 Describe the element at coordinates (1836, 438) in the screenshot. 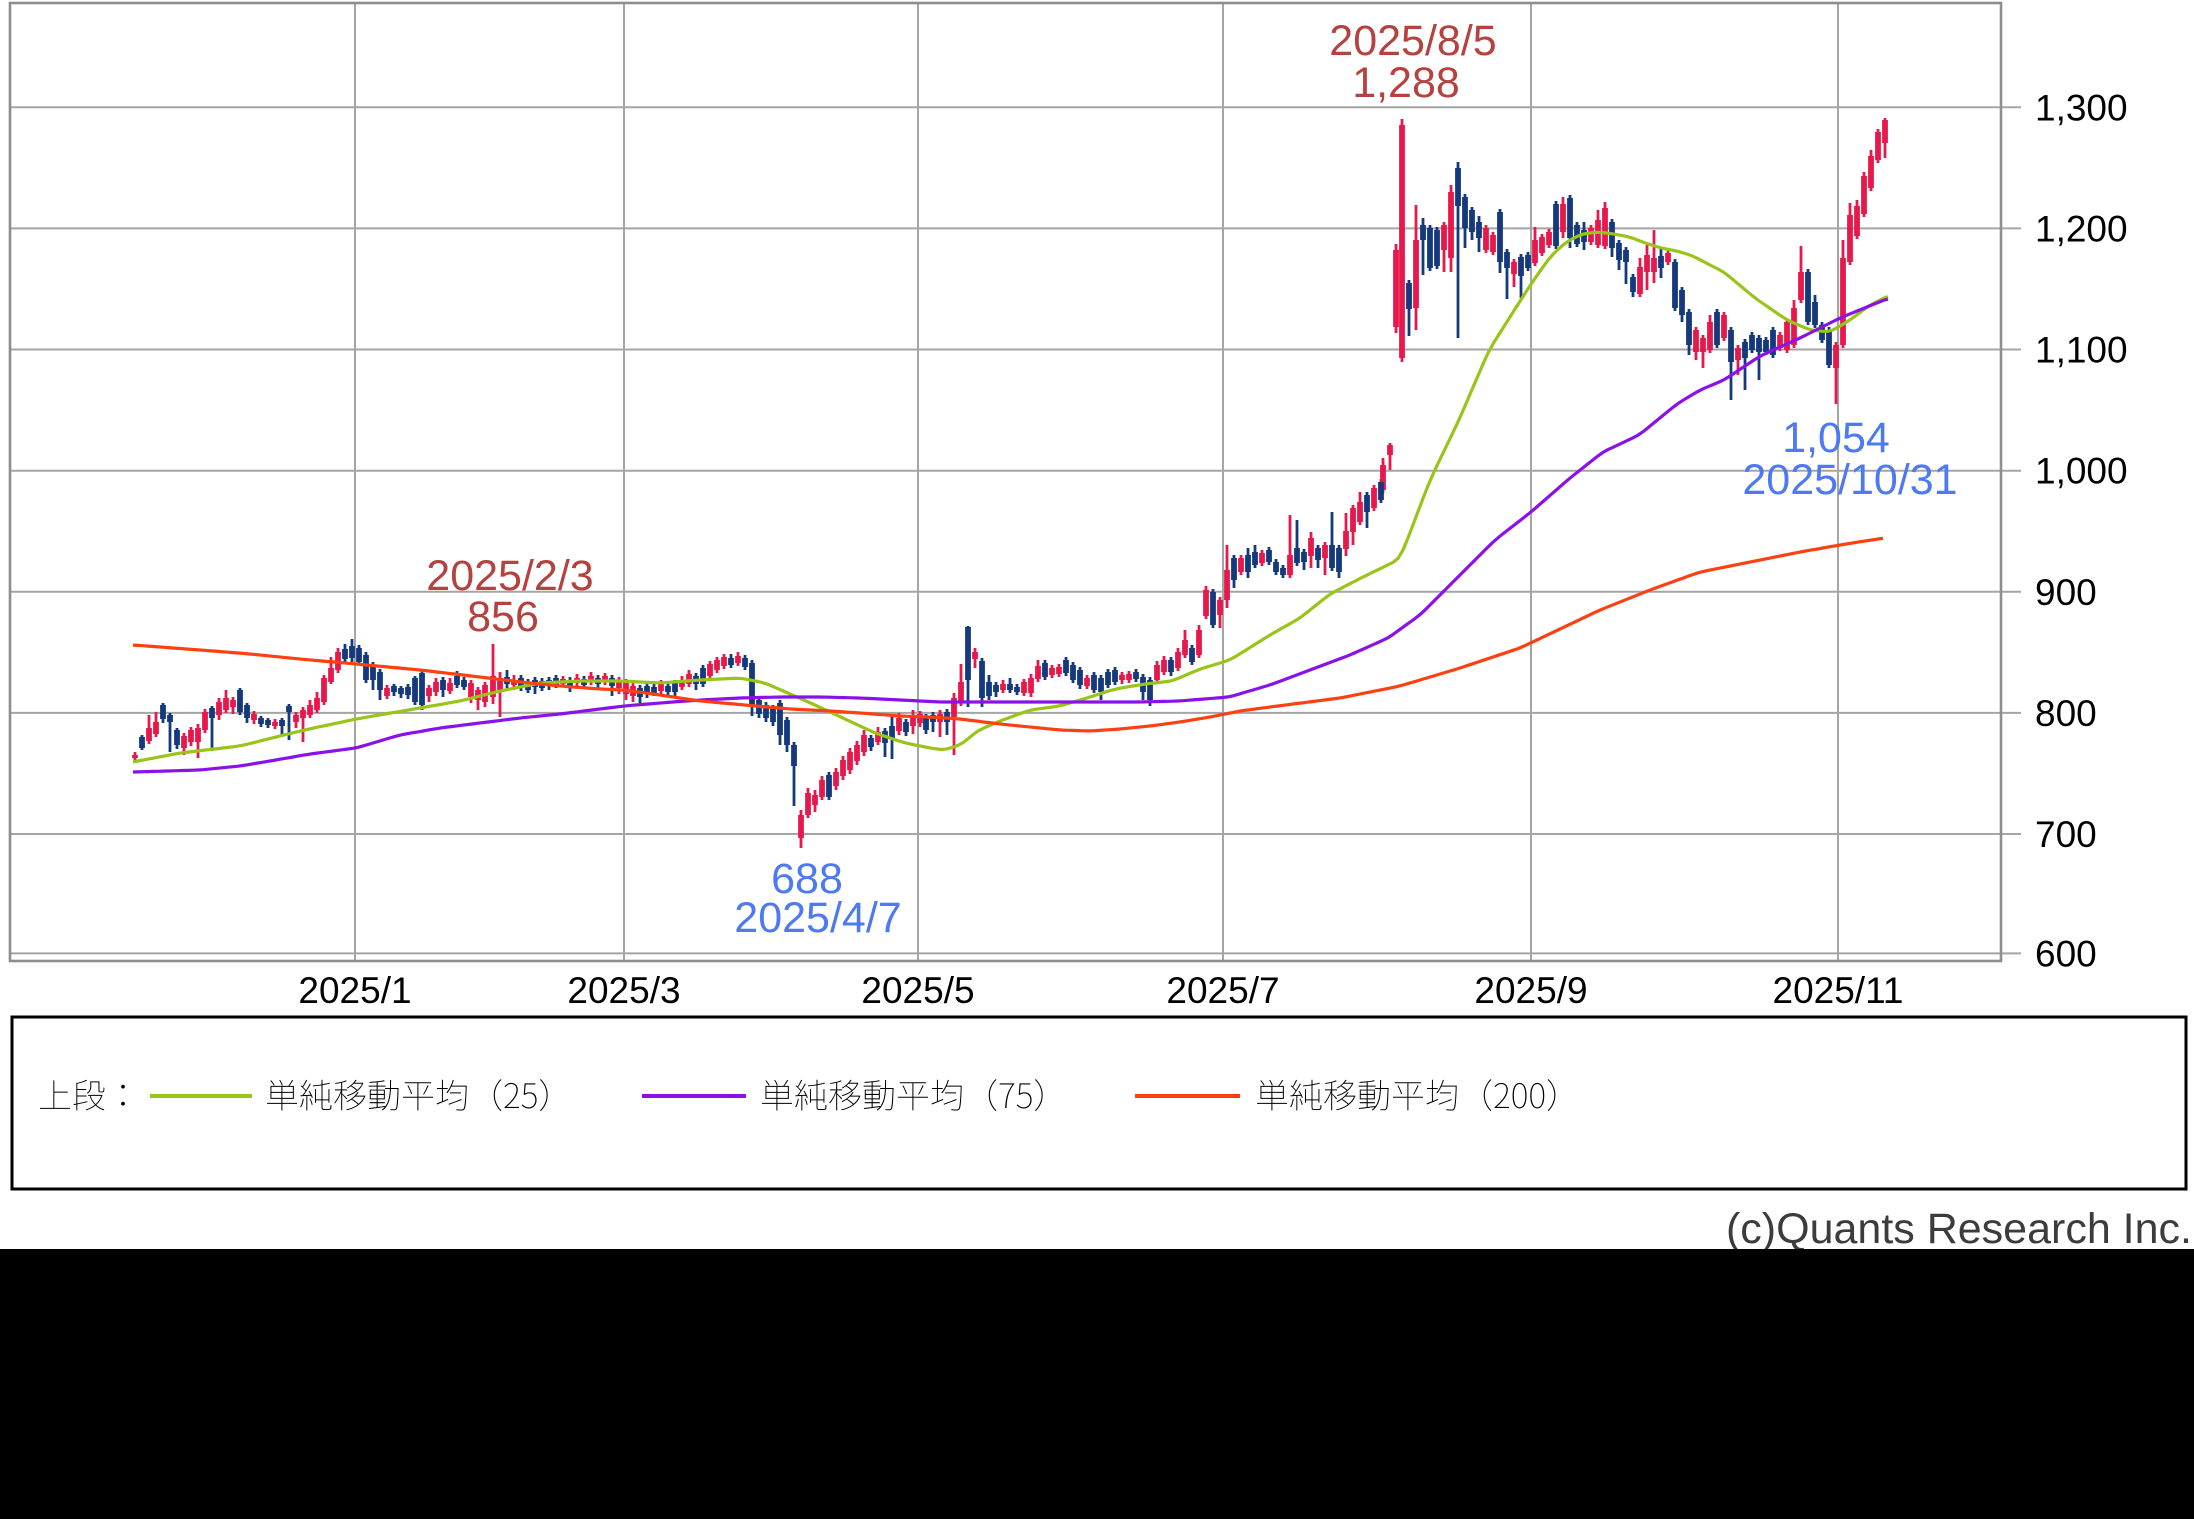

I see `svg-text: 1,054` at that location.